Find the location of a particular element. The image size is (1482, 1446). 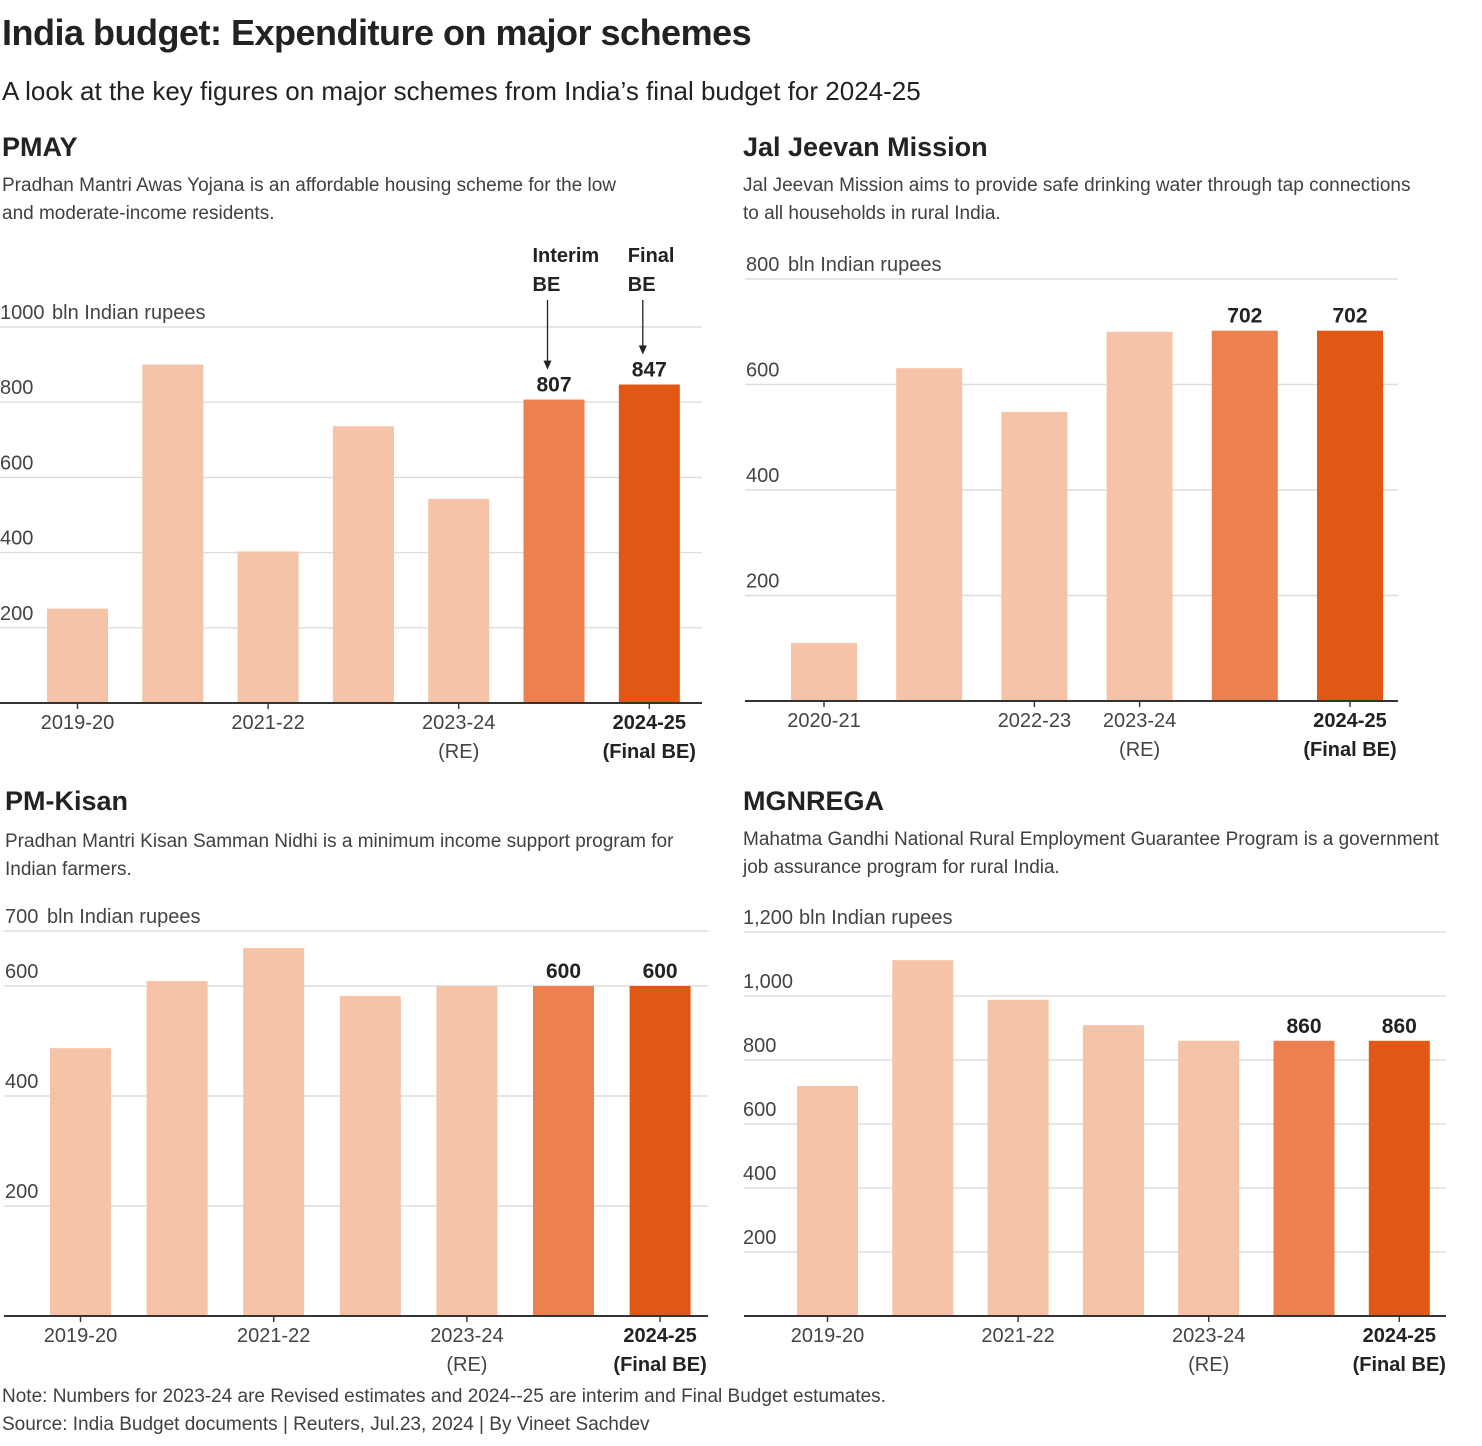

data-label: 847 is located at coordinates (649, 370).